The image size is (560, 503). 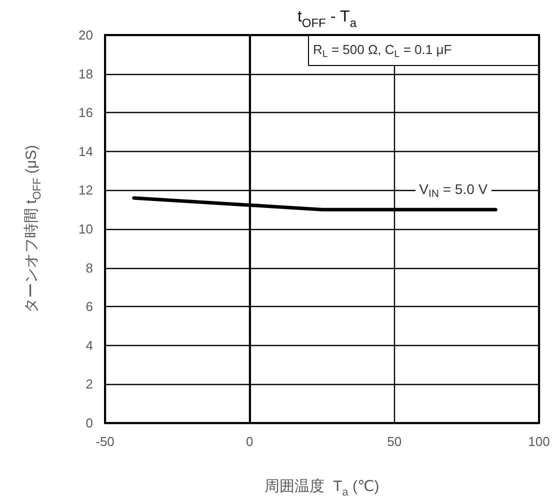 I want to click on y-tick-label: 20, so click(x=85, y=35).